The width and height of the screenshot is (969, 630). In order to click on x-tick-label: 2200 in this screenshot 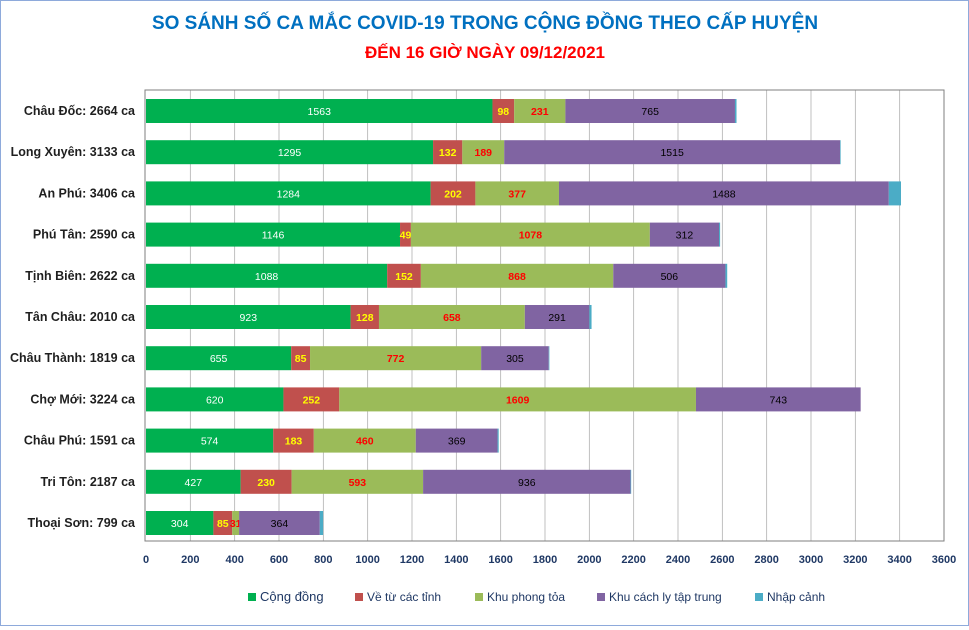, I will do `click(633, 560)`.